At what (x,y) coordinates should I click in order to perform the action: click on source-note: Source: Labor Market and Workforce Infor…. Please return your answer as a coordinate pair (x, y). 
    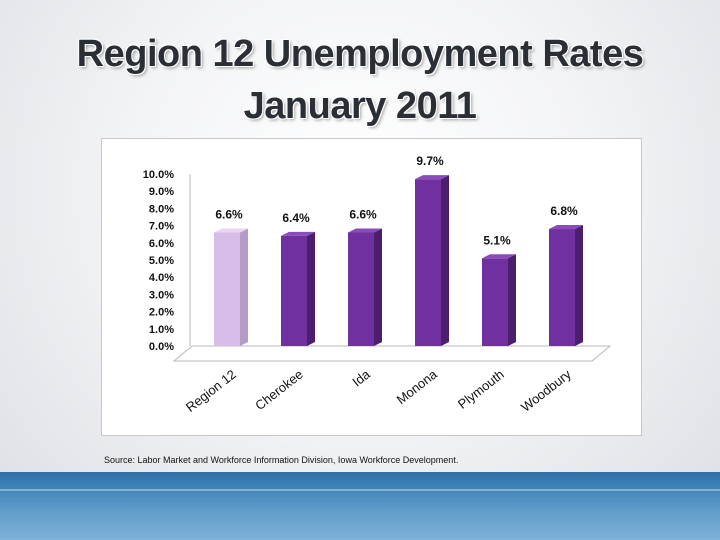
    Looking at the image, I should click on (281, 460).